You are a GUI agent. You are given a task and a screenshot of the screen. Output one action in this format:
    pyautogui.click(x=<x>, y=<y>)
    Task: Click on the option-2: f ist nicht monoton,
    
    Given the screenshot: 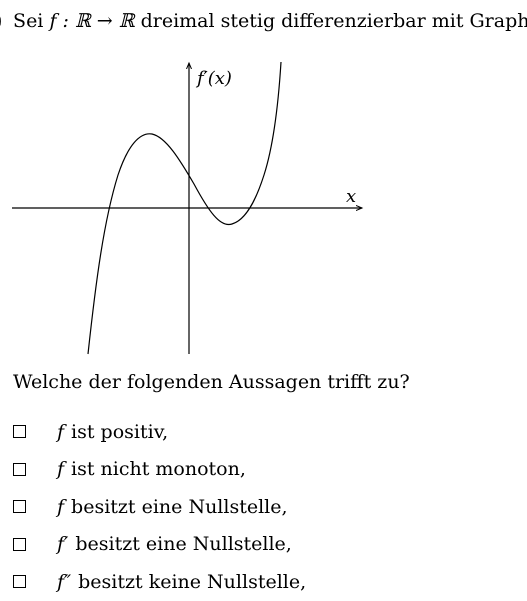 What is the action you would take?
    pyautogui.click(x=159, y=470)
    